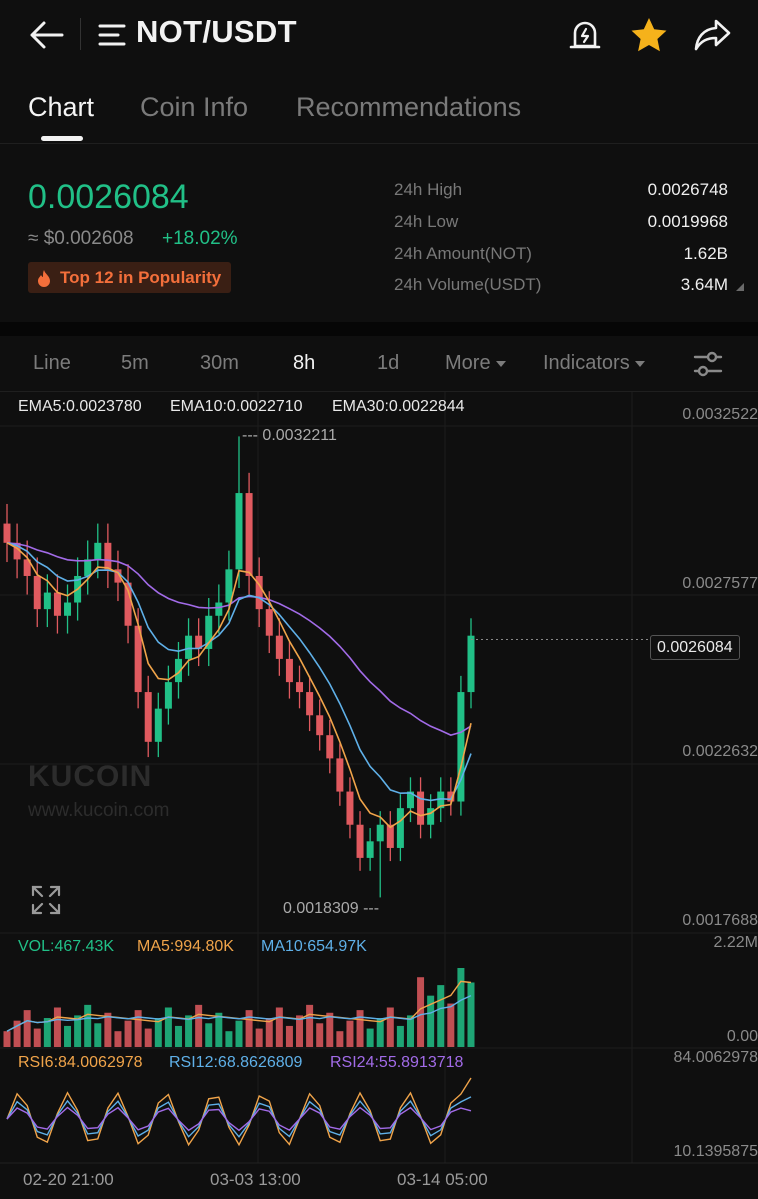  I want to click on time-axis-label: 03-03 13:00, so click(255, 1179).